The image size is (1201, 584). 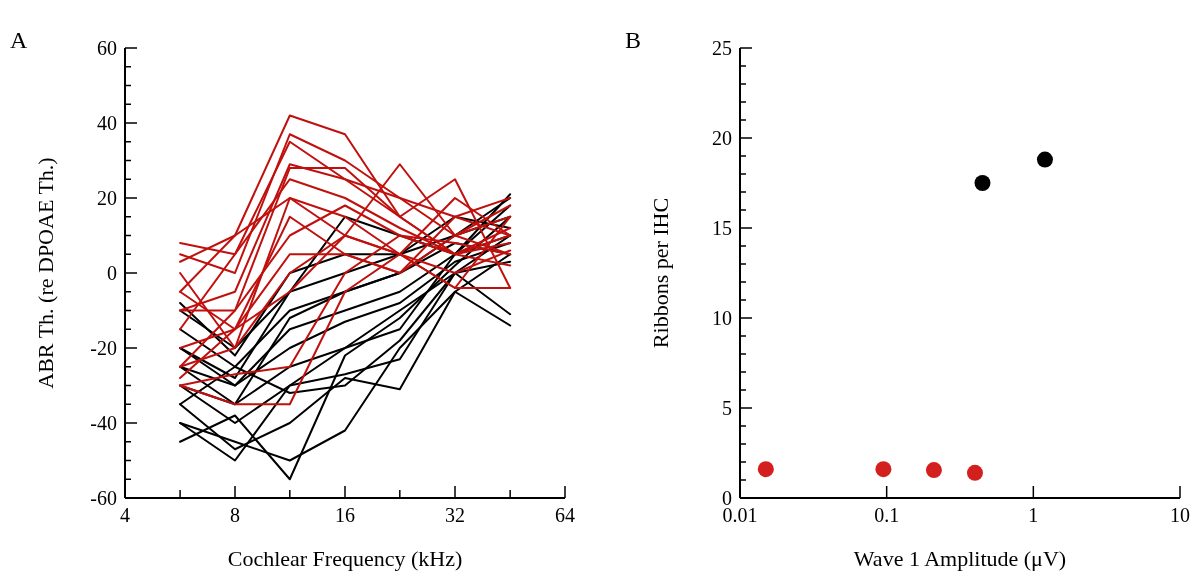 What do you see at coordinates (103, 423) in the screenshot?
I see `y-tick-label: -40` at bounding box center [103, 423].